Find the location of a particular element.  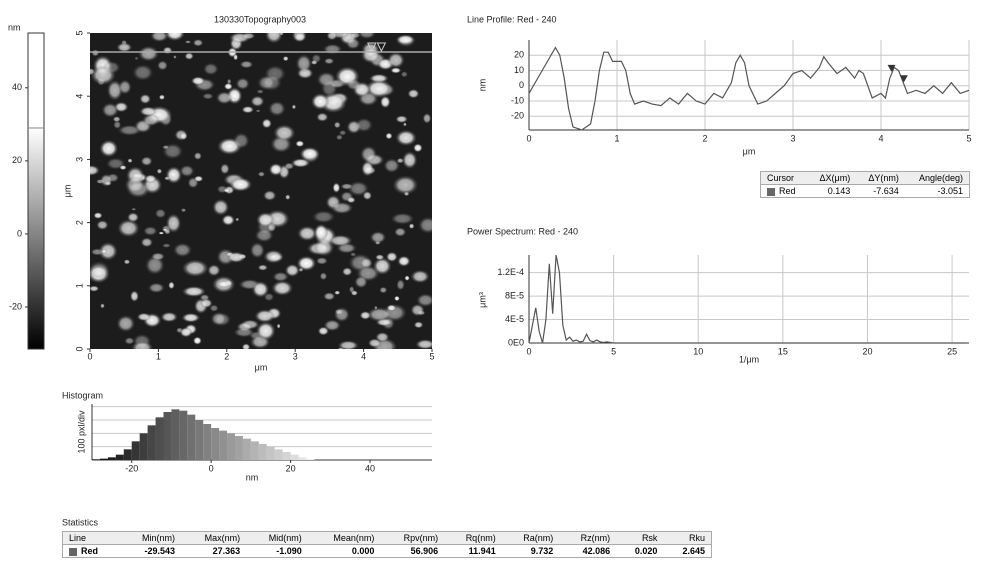

cell: -29.543 is located at coordinates (160, 551).